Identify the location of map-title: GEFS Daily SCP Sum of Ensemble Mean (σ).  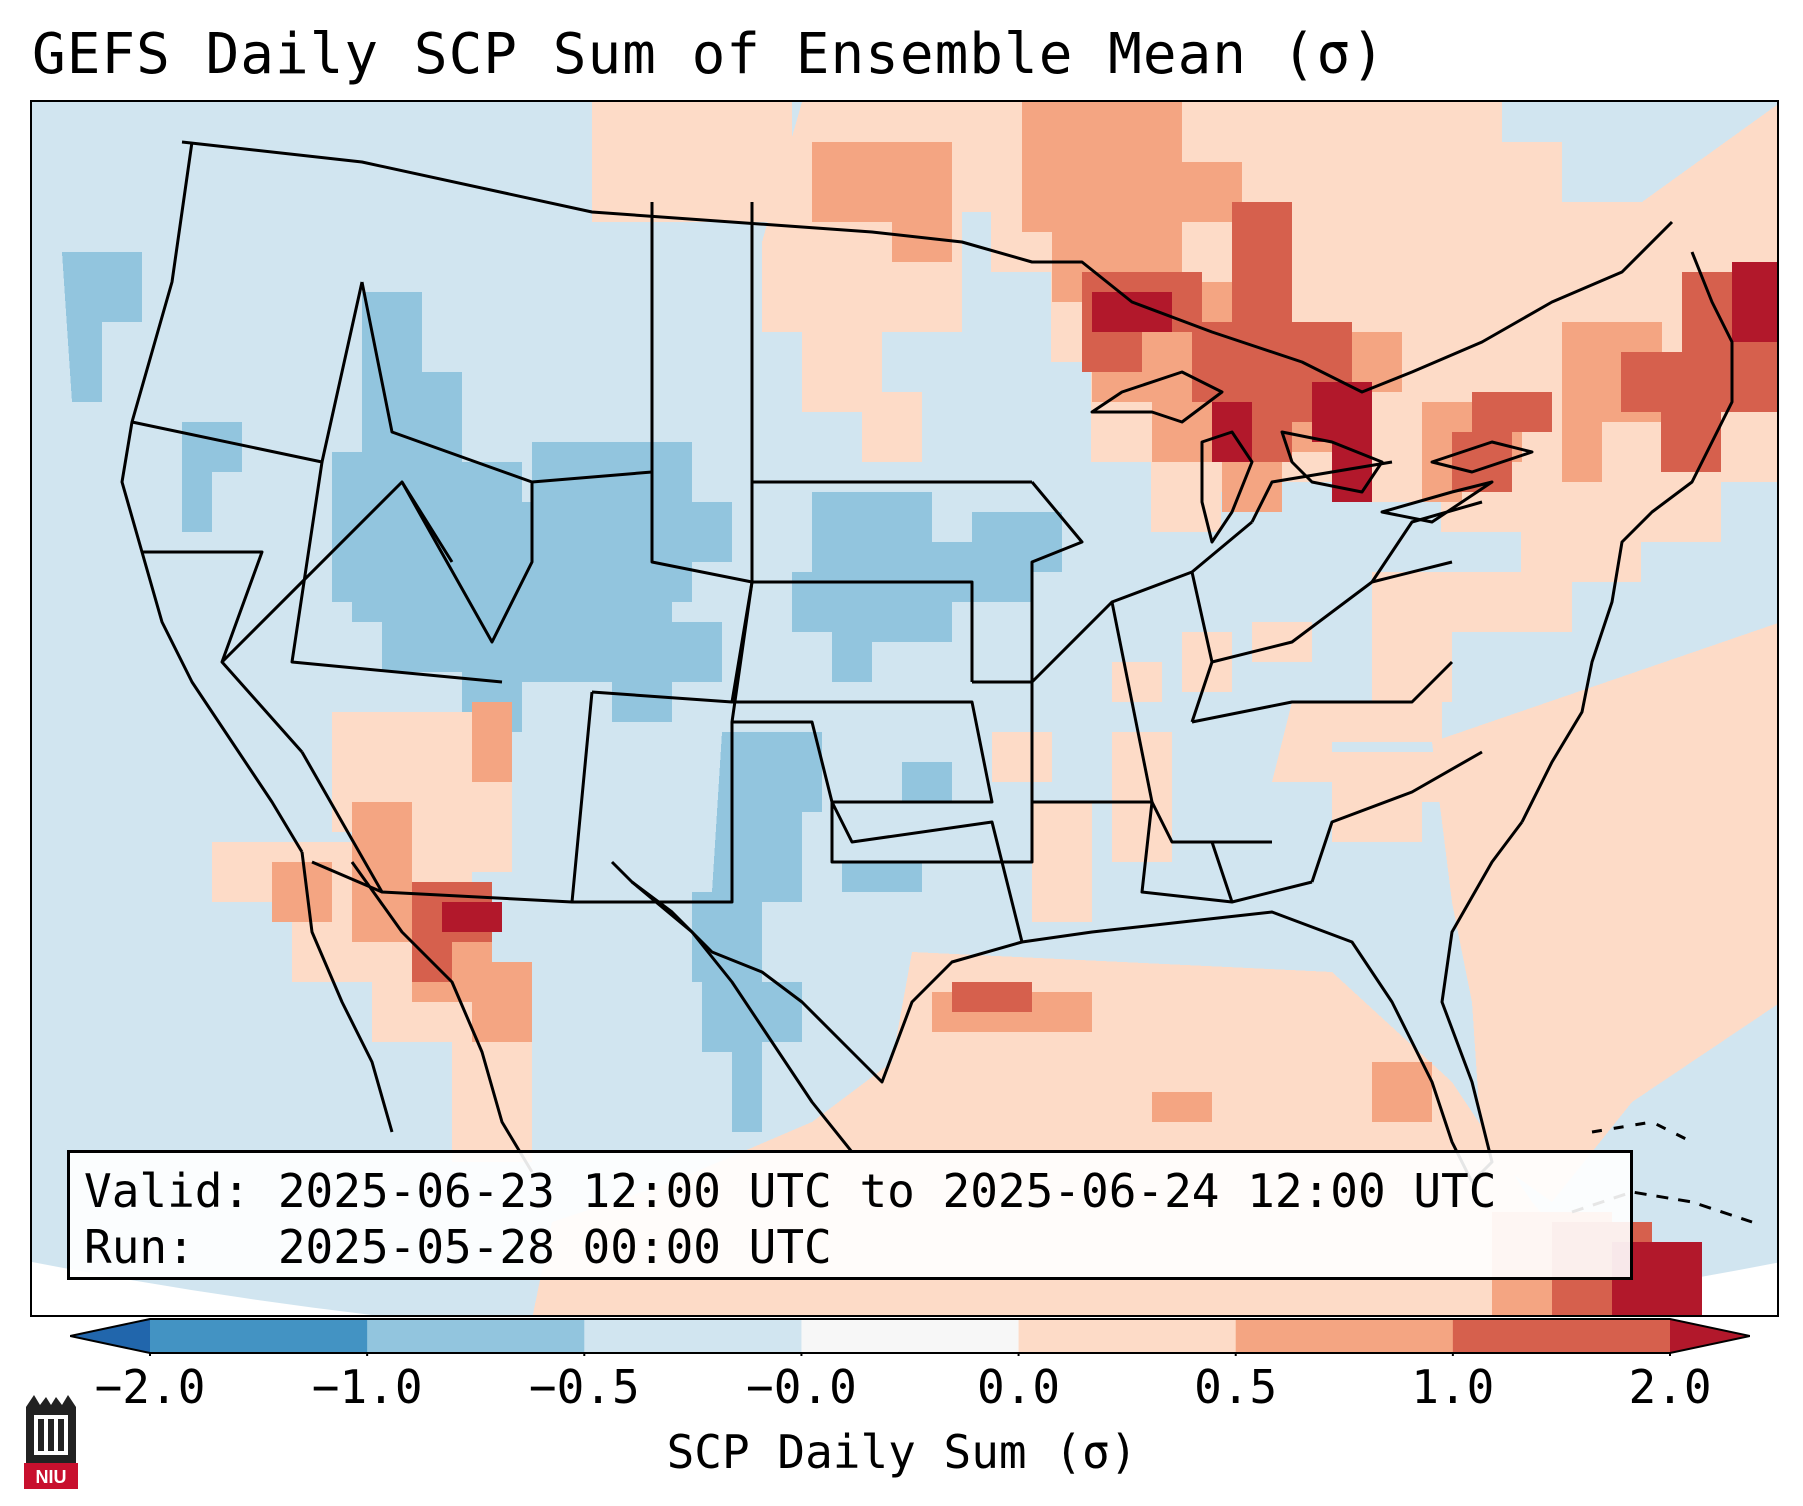
(709, 54).